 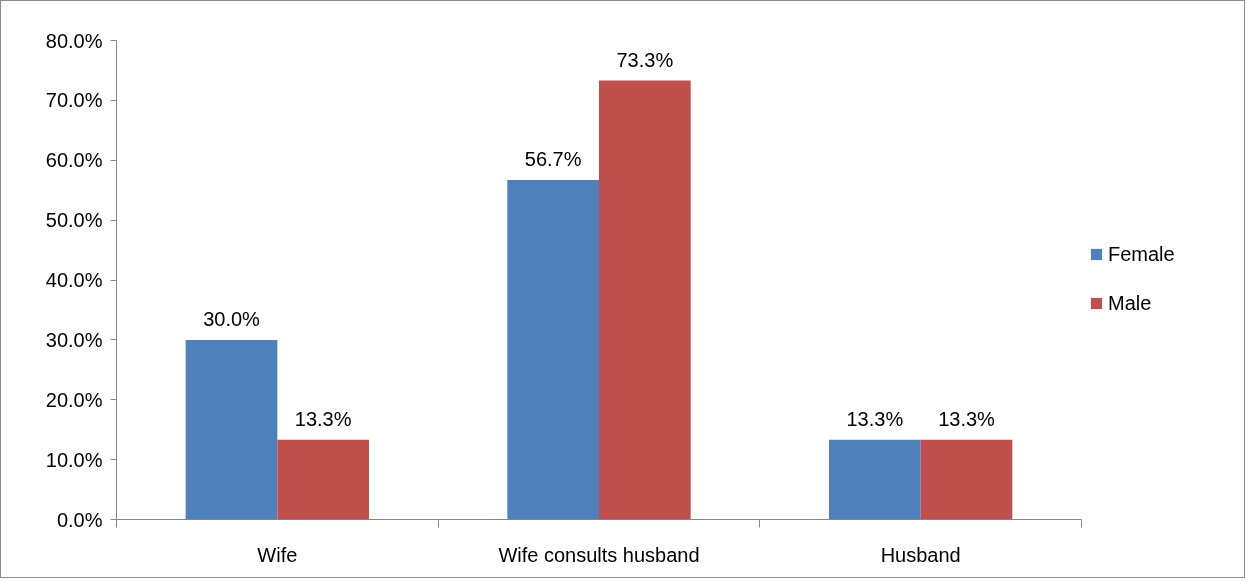 I want to click on y-tick-label: 70.0%, so click(x=74, y=100).